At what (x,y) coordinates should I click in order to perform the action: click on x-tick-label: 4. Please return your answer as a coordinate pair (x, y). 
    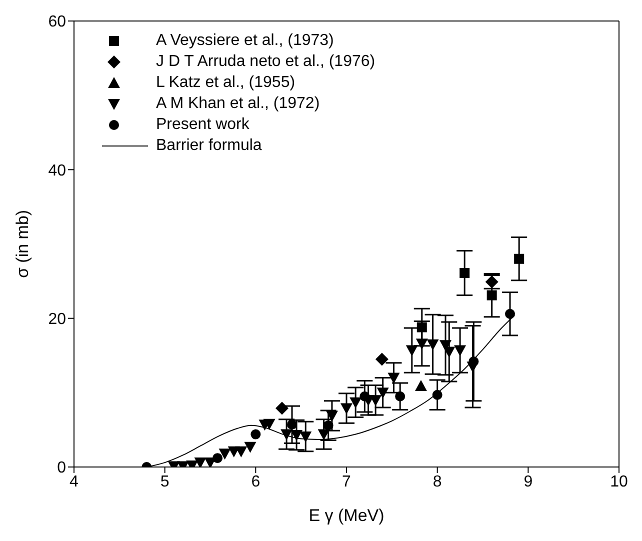
    Looking at the image, I should click on (74, 481).